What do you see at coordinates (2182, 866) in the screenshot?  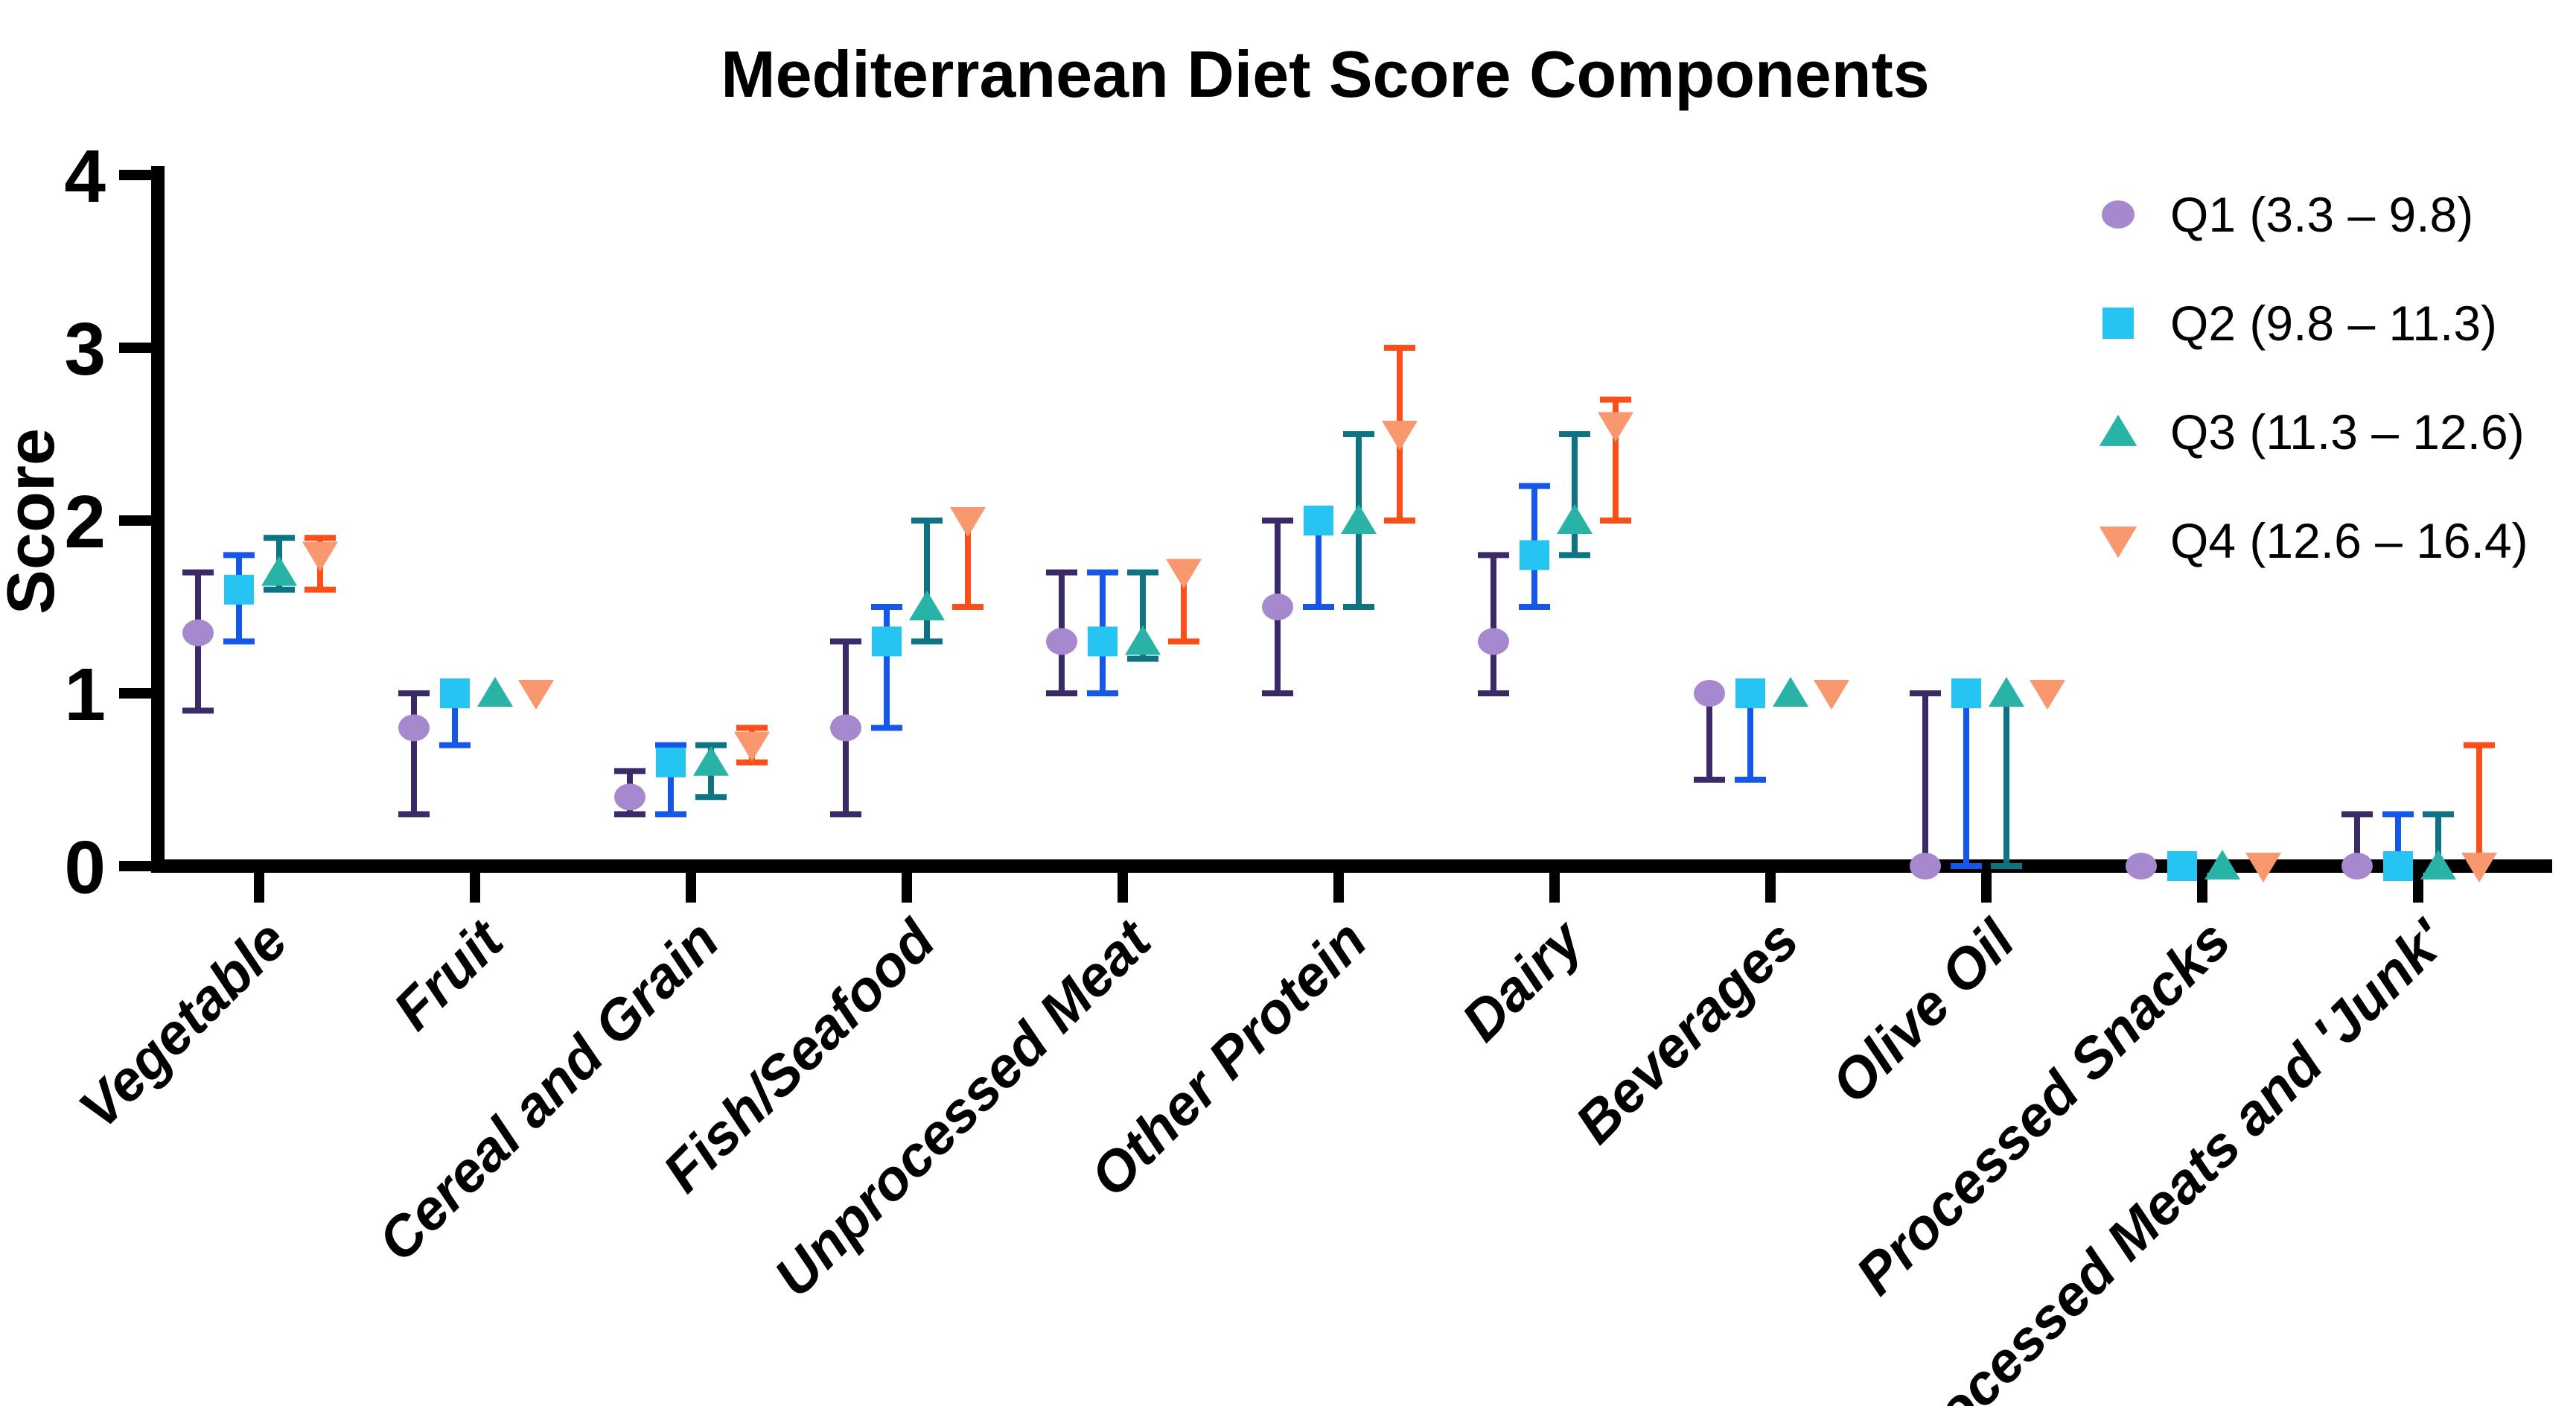 I see `point-q2-processed-snacks` at bounding box center [2182, 866].